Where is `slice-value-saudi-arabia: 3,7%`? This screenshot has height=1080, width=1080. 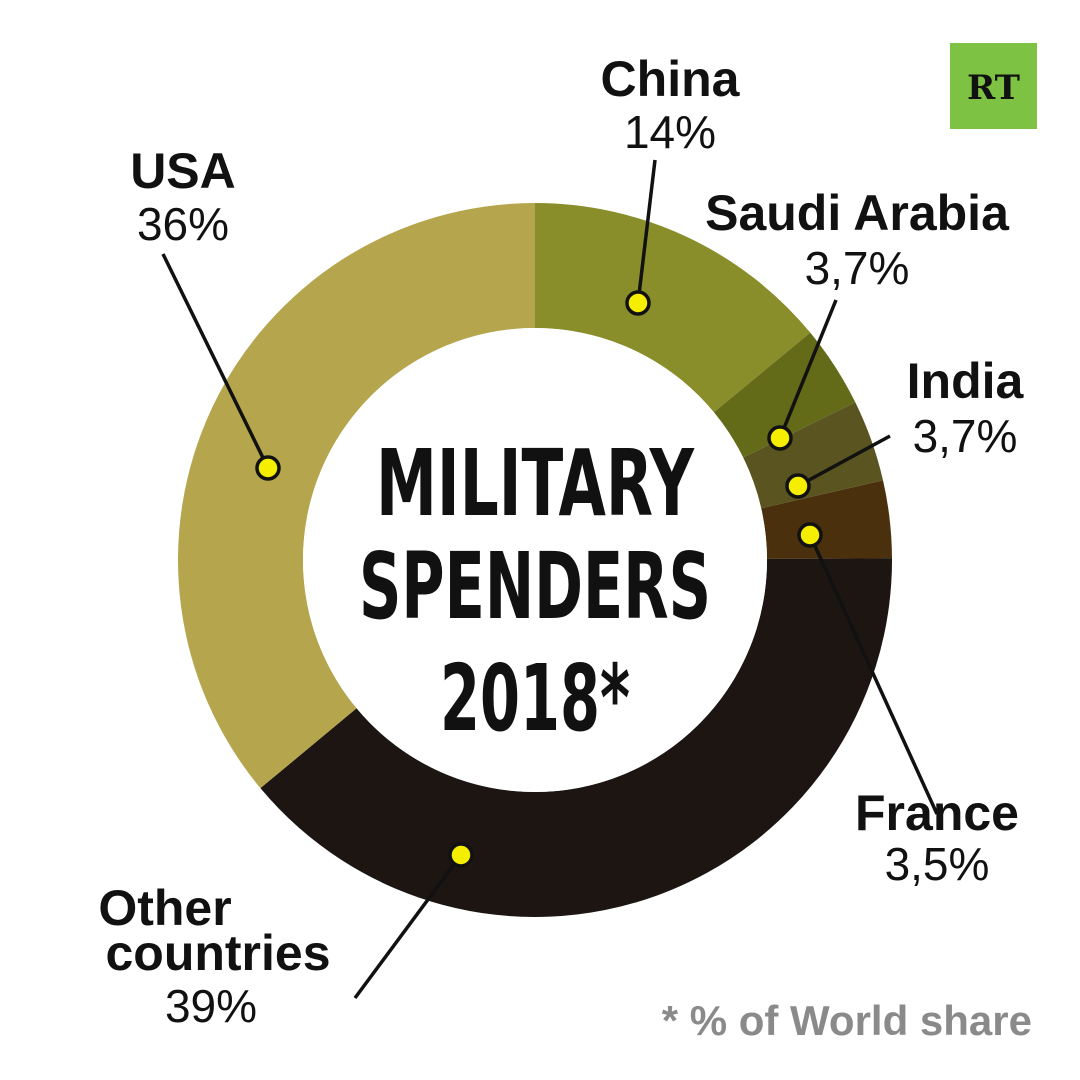
slice-value-saudi-arabia: 3,7% is located at coordinates (857, 268).